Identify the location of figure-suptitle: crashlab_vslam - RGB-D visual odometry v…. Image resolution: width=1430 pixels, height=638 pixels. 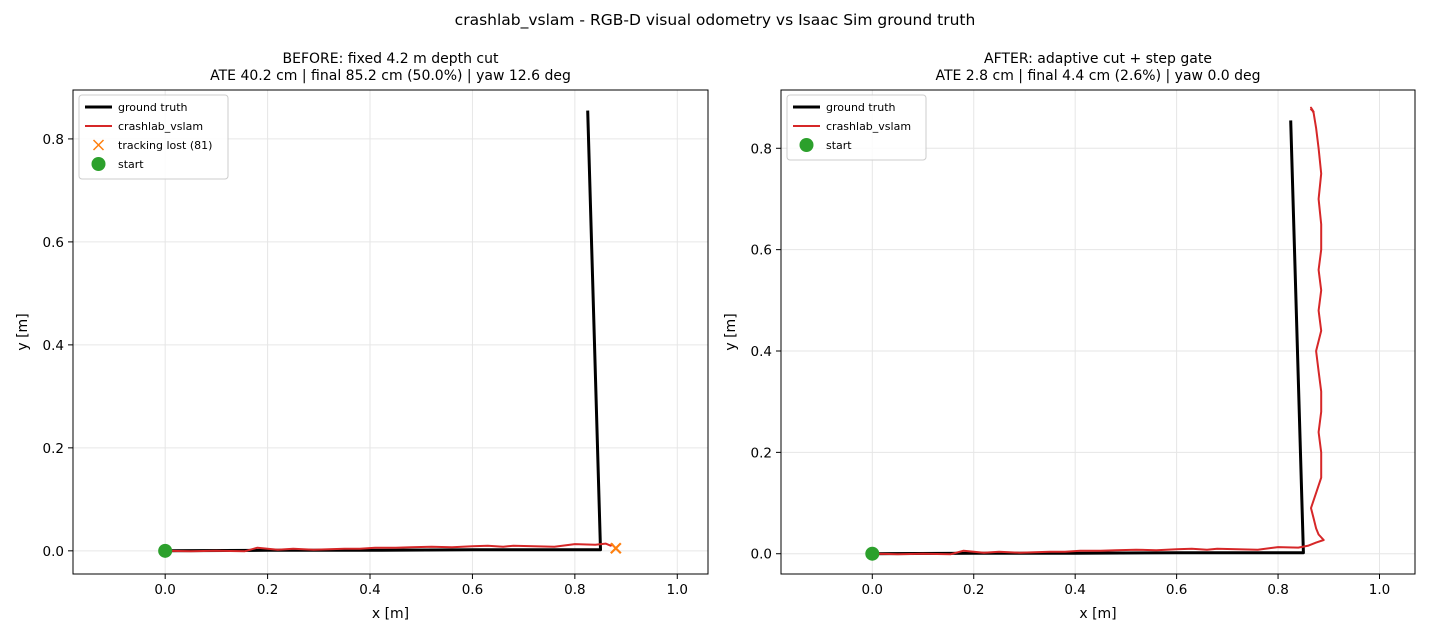
(715, 20).